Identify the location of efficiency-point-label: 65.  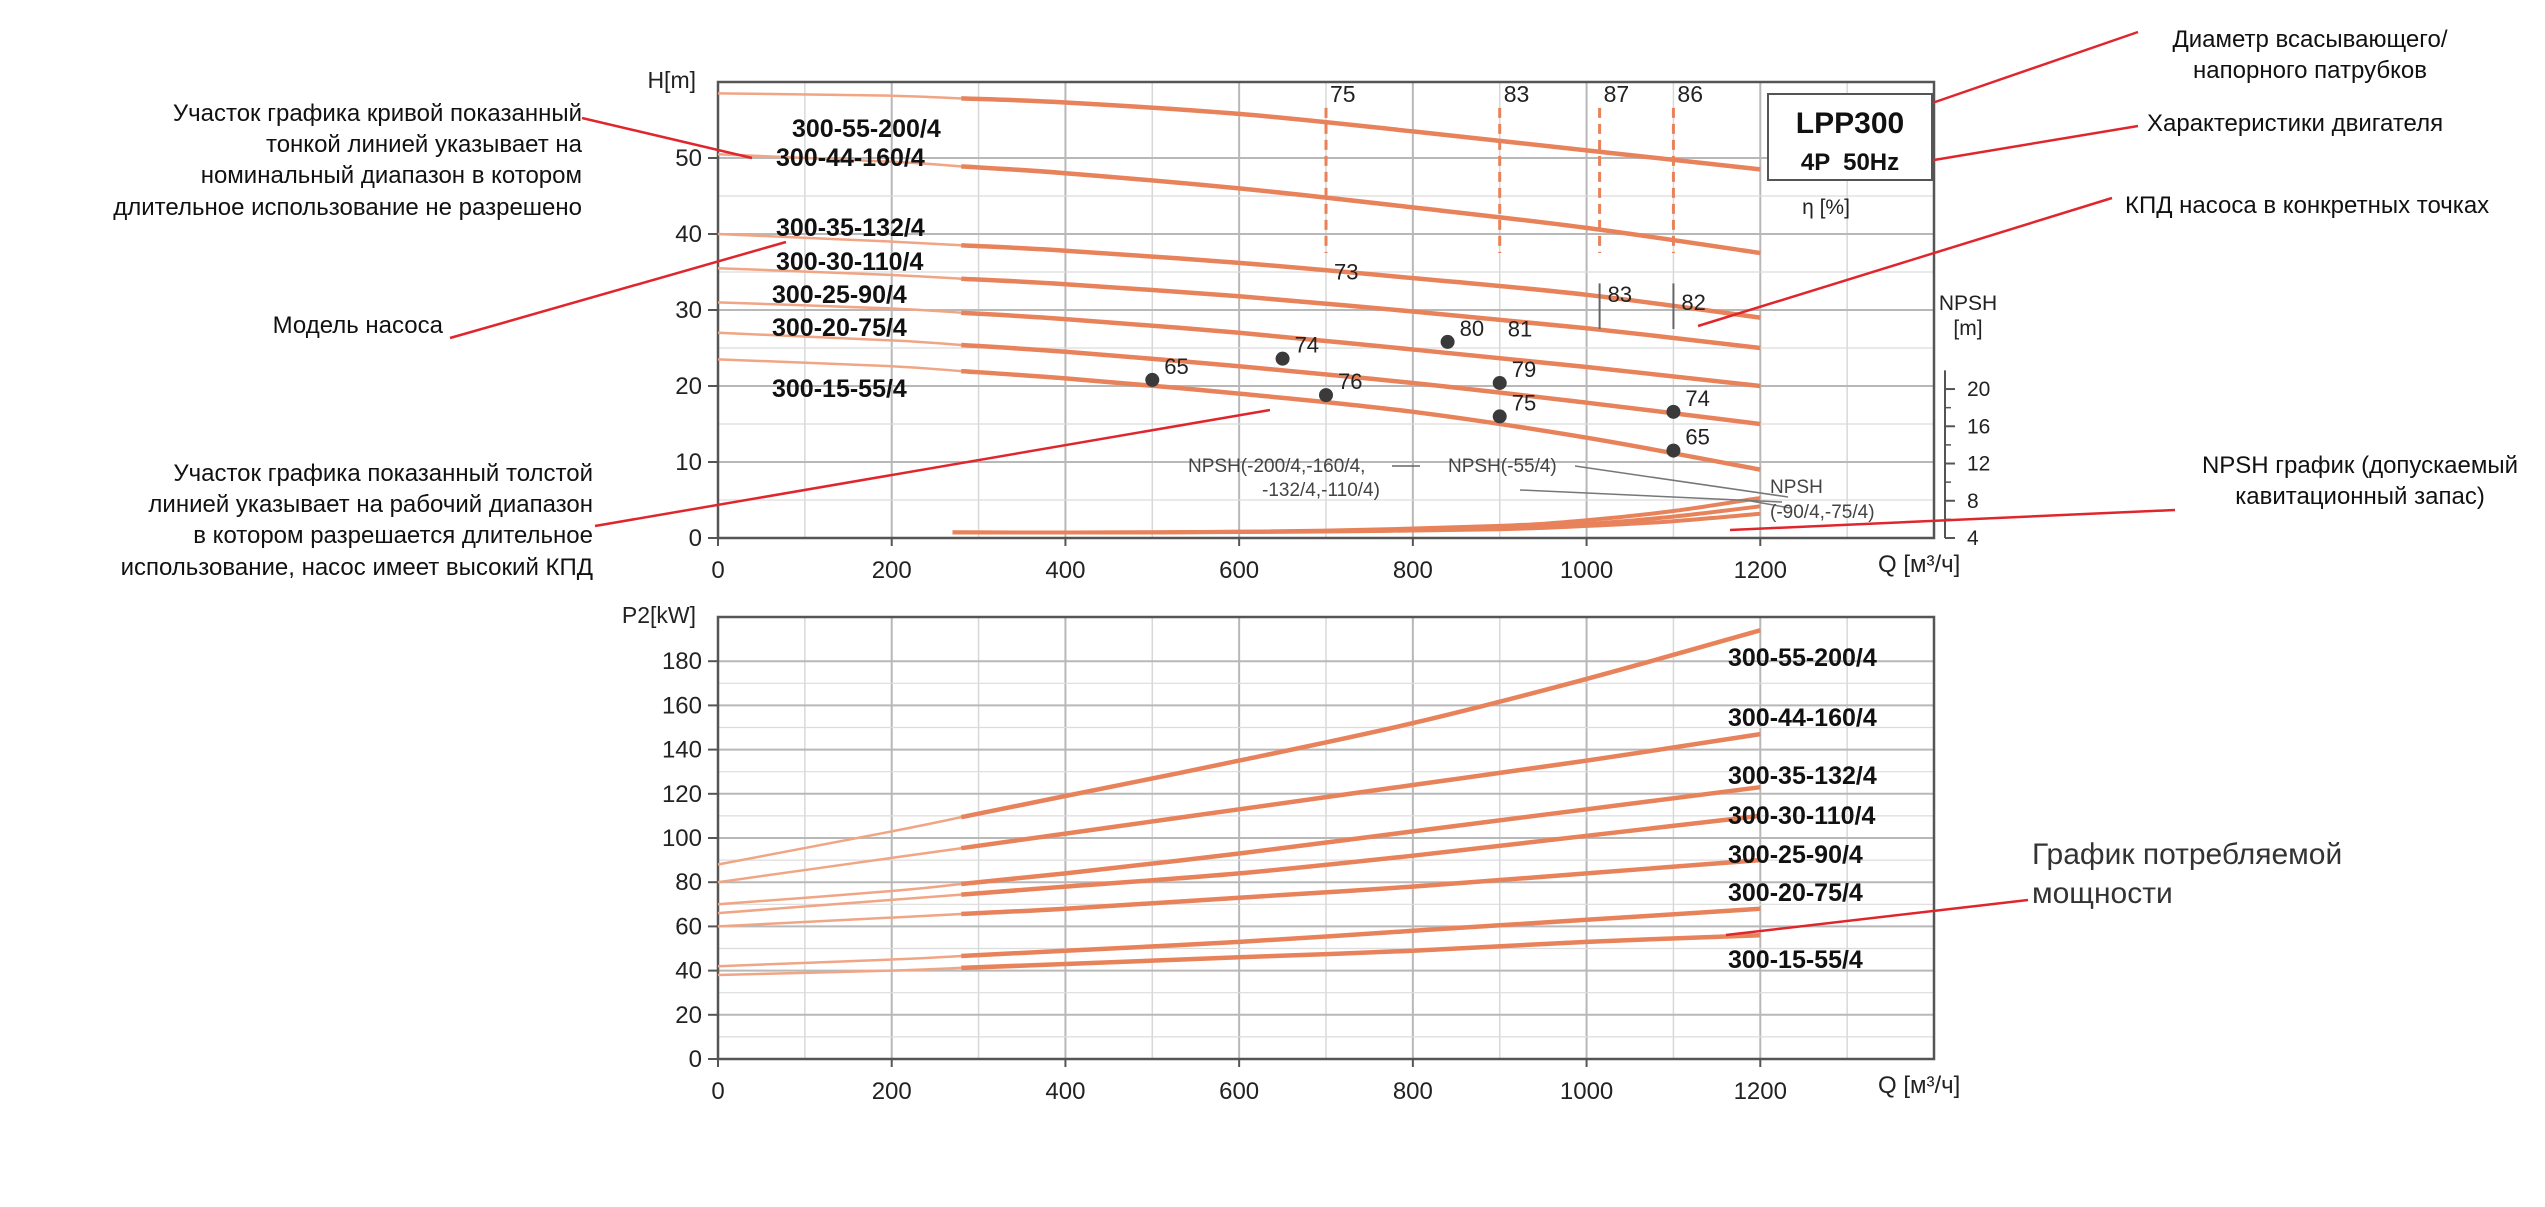
(1176, 366).